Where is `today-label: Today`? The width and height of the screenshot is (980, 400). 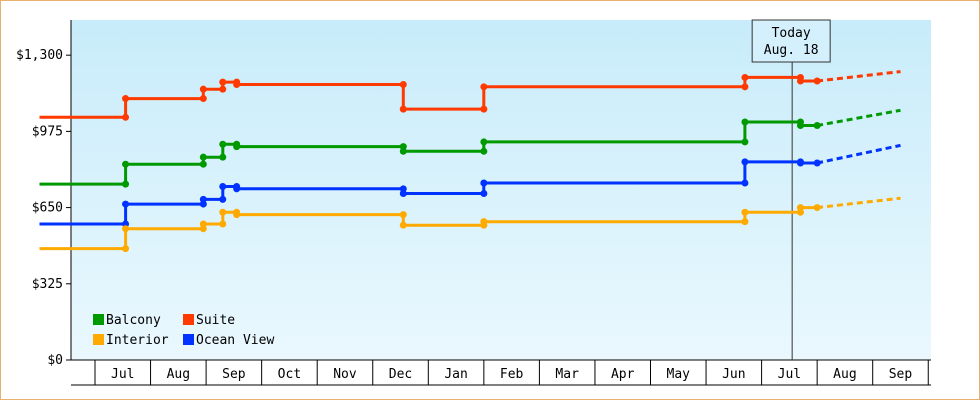 today-label: Today is located at coordinates (791, 33).